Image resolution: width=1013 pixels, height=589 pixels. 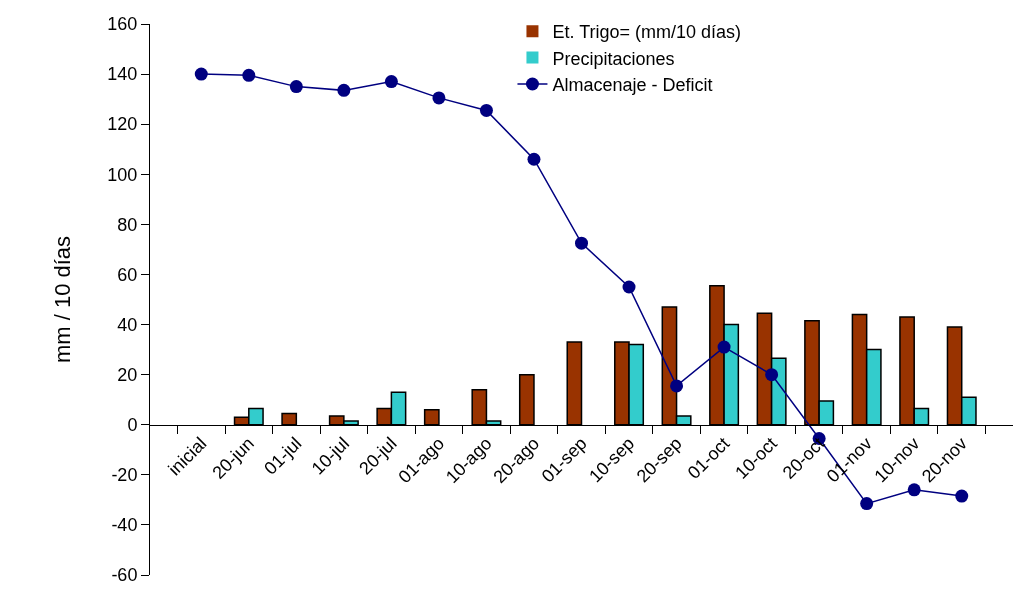 I want to click on y-tick-label: 20, so click(x=127, y=374).